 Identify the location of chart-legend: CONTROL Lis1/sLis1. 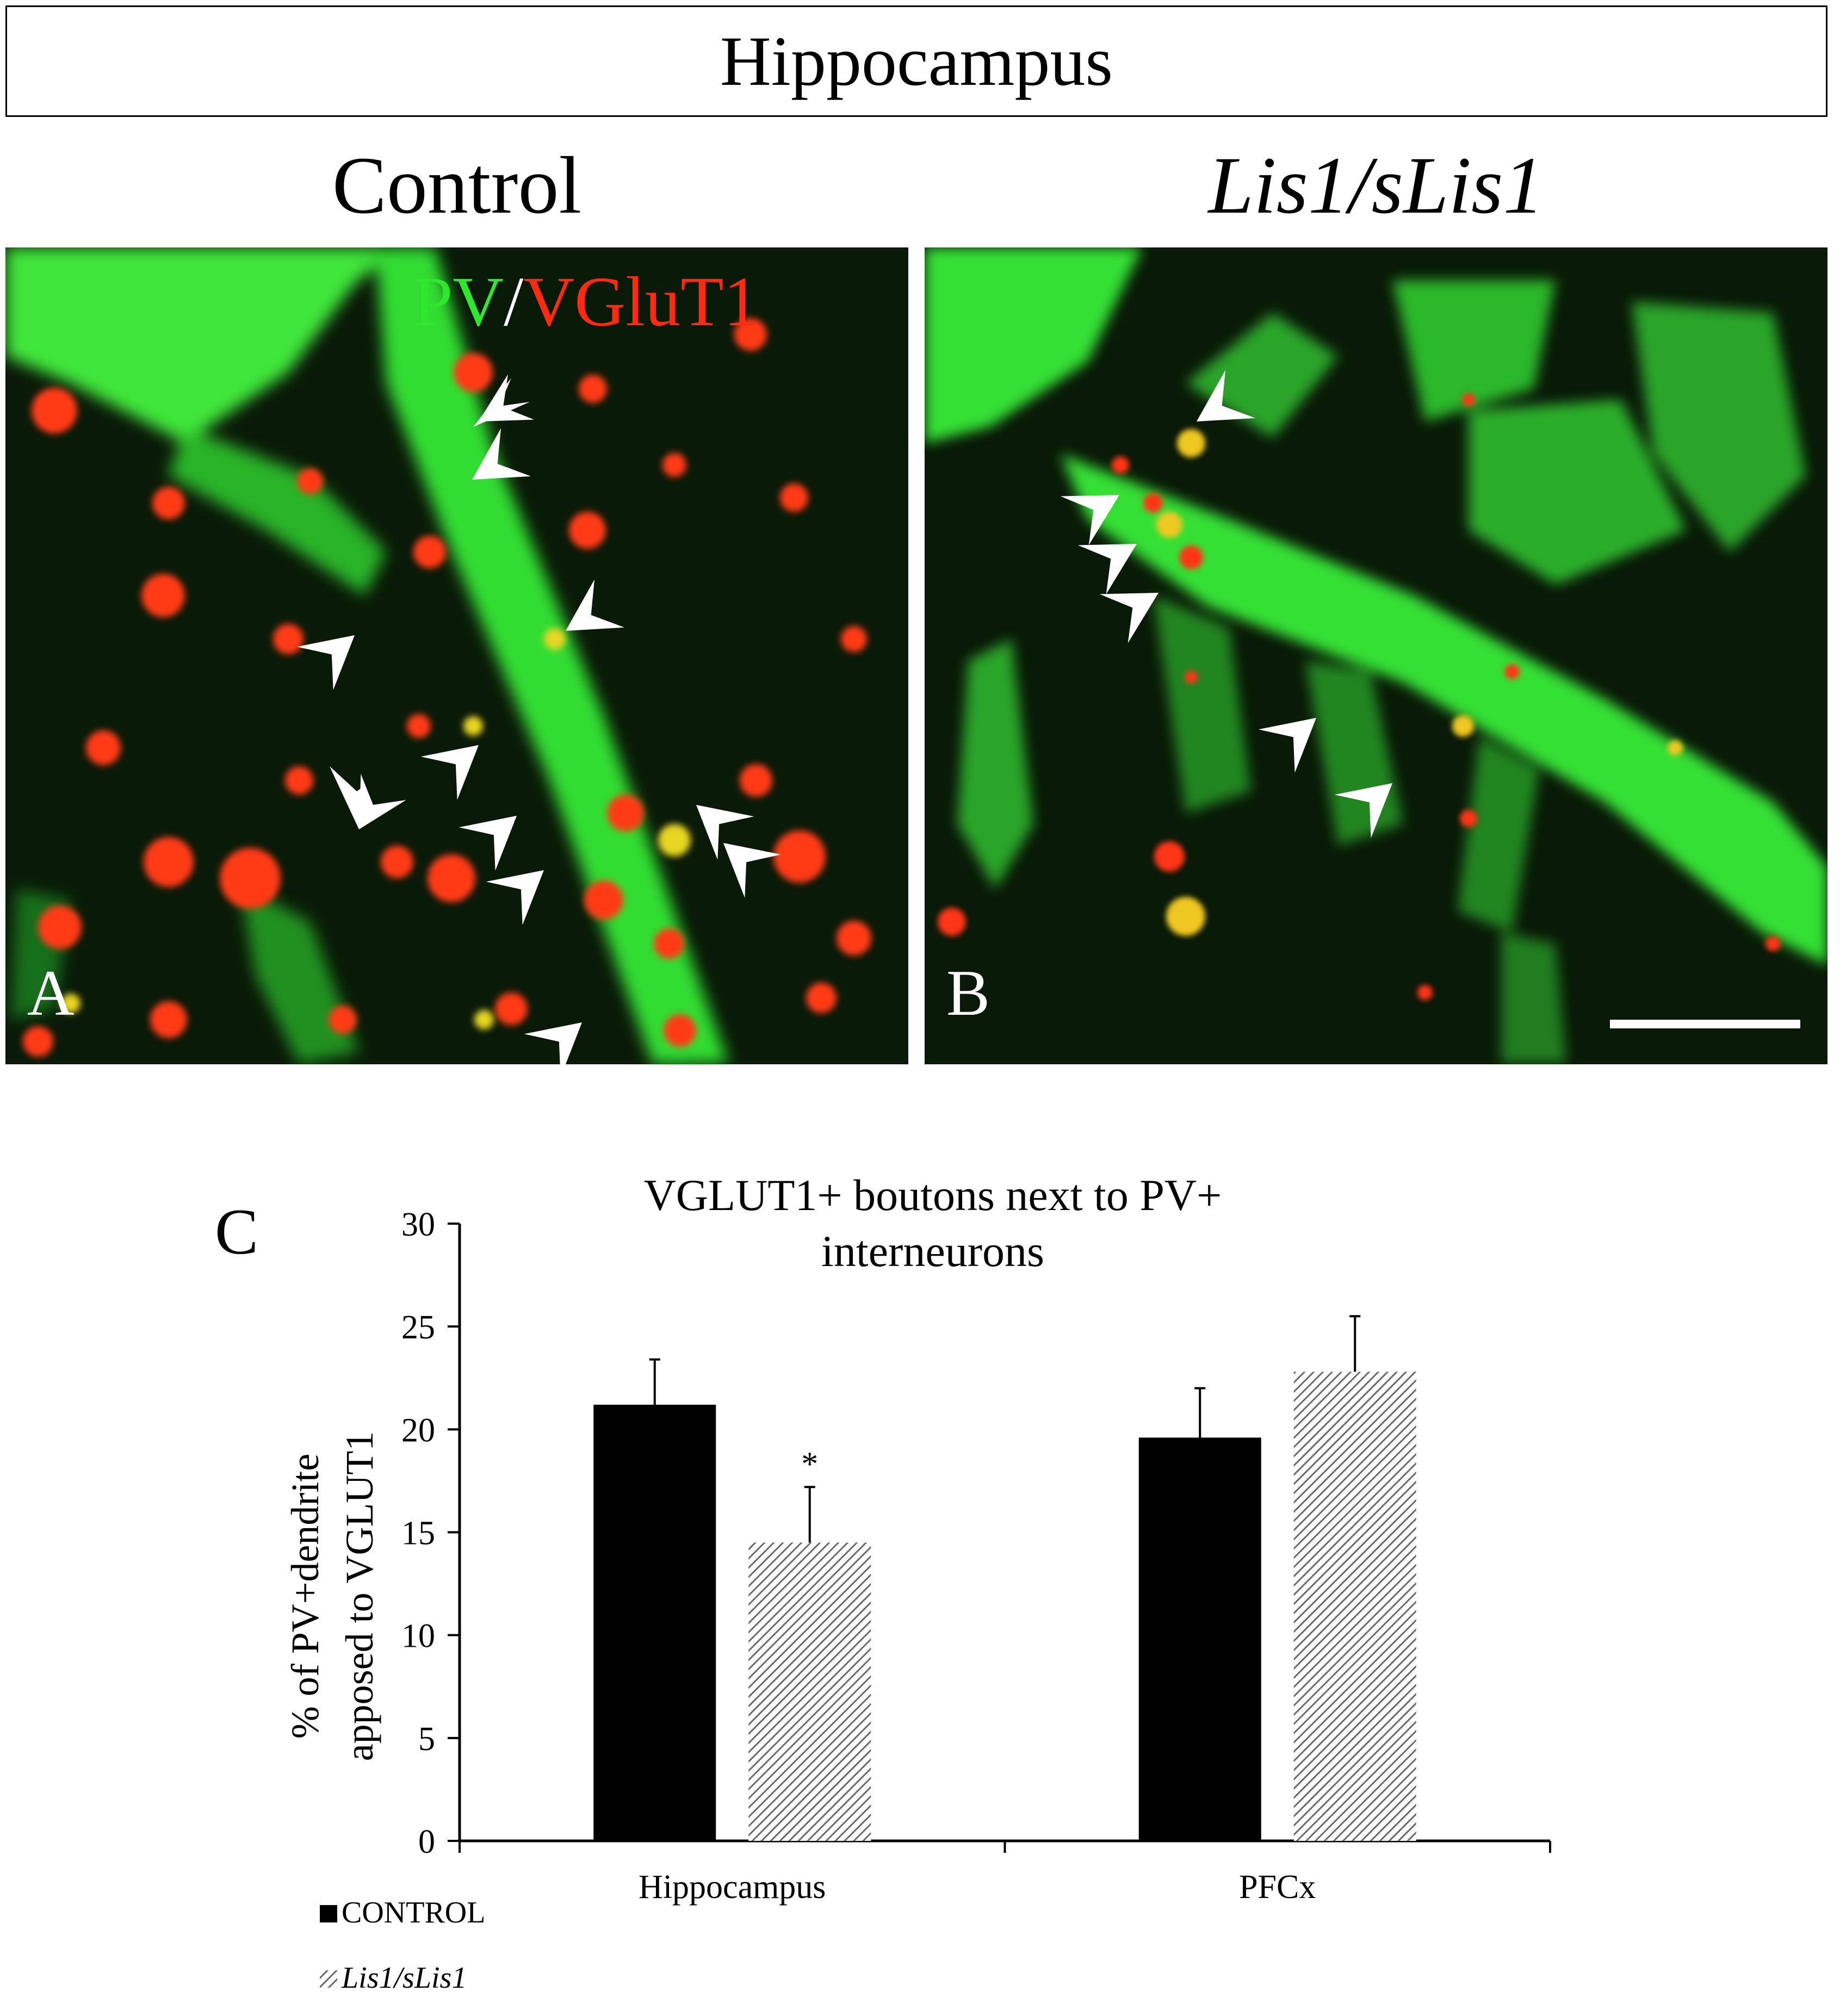
(402, 1945).